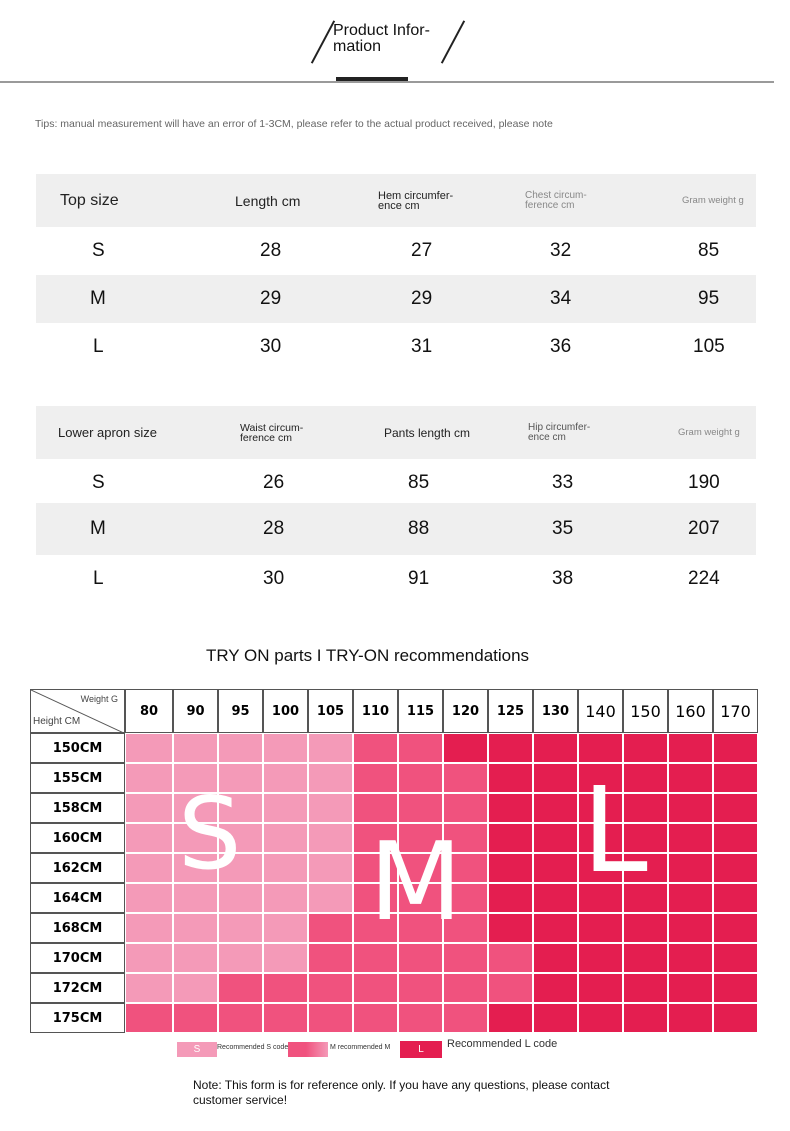 This screenshot has width=790, height=1131. Describe the element at coordinates (735, 711) in the screenshot. I see `weight-header: 170` at that location.